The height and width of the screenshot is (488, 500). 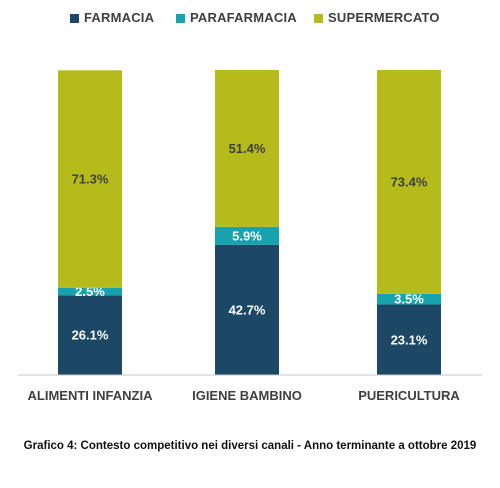 I want to click on data-label-igiene-bambino-parafarmacia: 5.9%, so click(x=247, y=235).